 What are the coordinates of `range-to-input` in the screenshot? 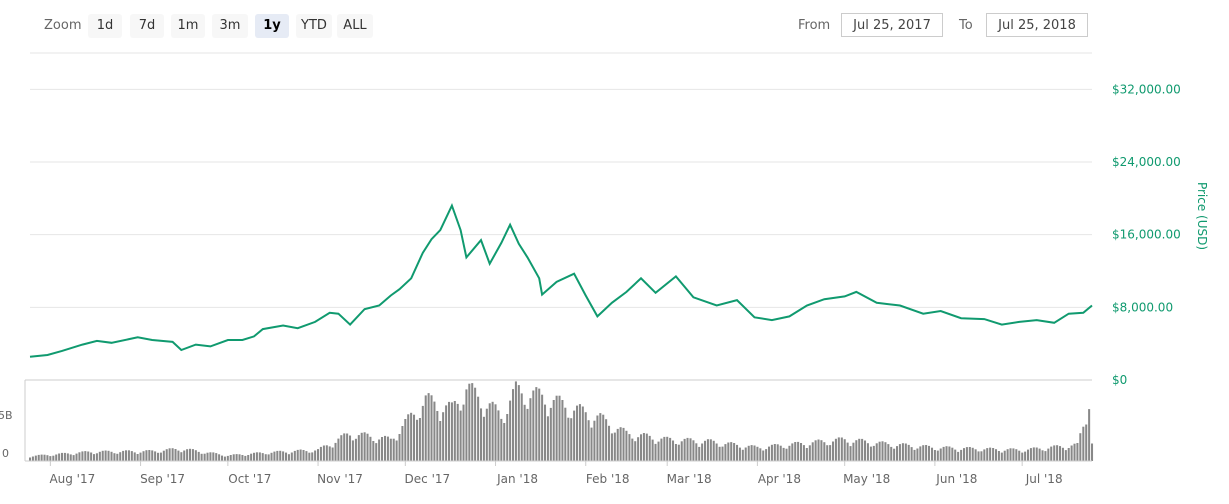 It's located at (1037, 25).